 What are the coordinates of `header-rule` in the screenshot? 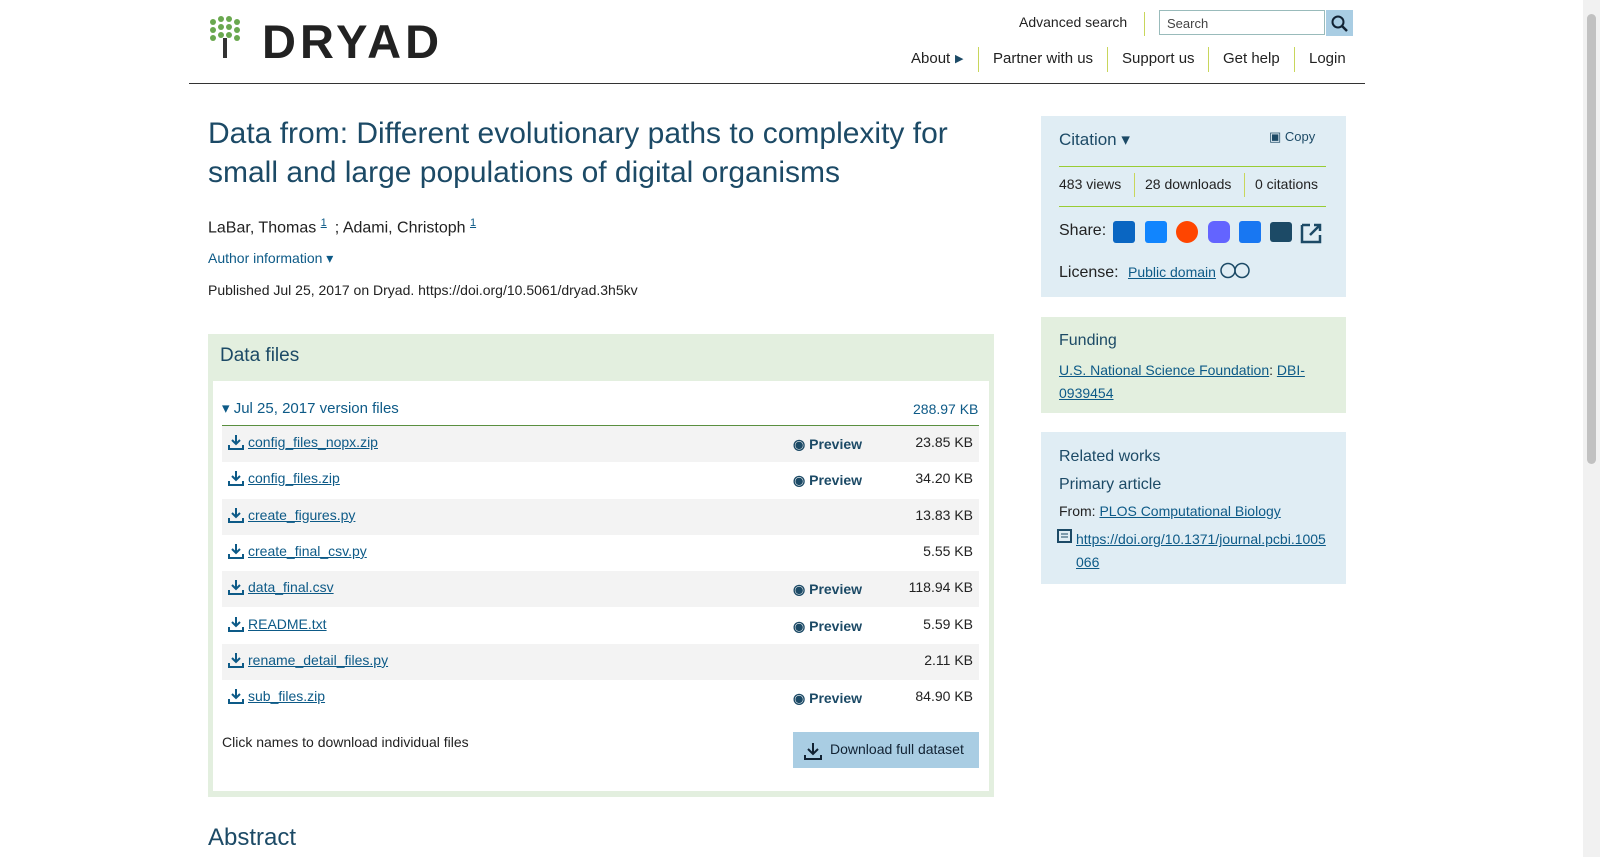 It's located at (777, 83).